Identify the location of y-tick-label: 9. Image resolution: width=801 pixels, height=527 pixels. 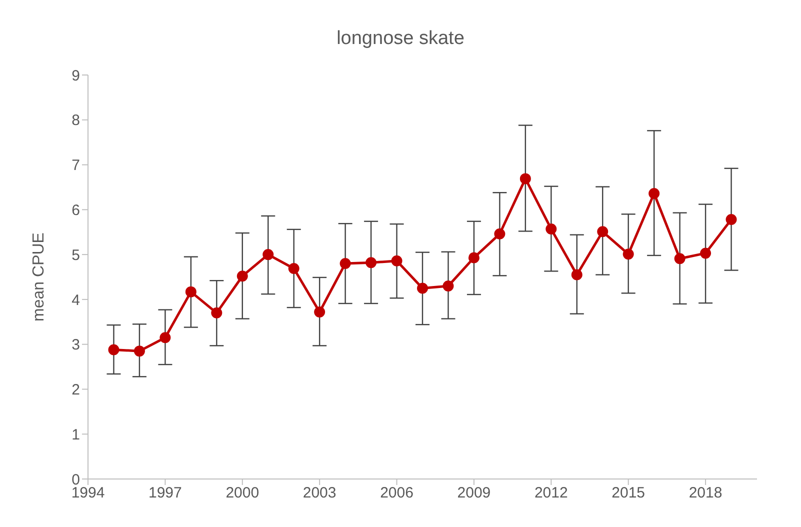
(76, 75).